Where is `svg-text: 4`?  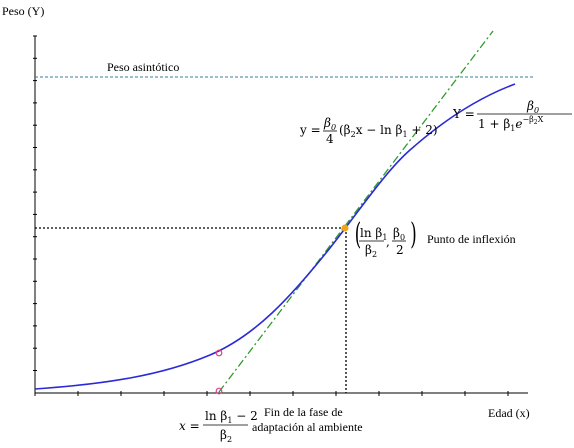
svg-text: 4 is located at coordinates (330, 139).